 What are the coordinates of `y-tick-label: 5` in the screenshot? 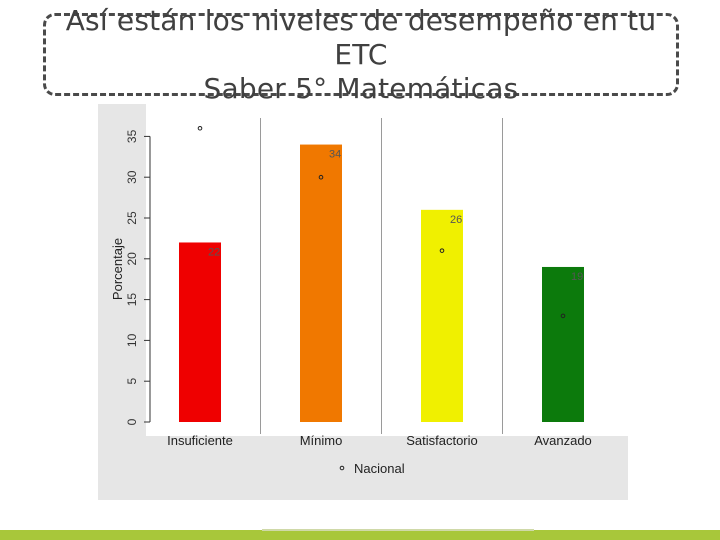 It's located at (132, 381).